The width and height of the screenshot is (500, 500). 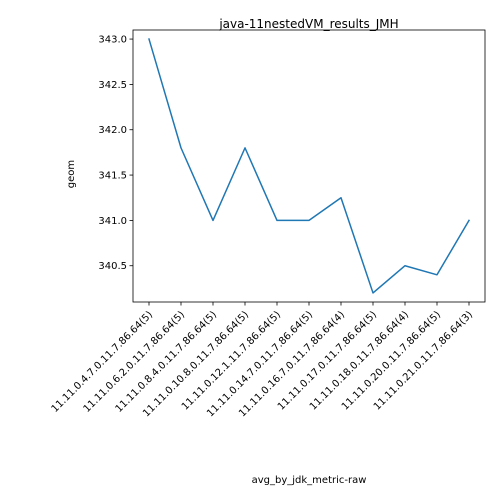 What do you see at coordinates (112, 130) in the screenshot?
I see `y-tick-label: 342.0` at bounding box center [112, 130].